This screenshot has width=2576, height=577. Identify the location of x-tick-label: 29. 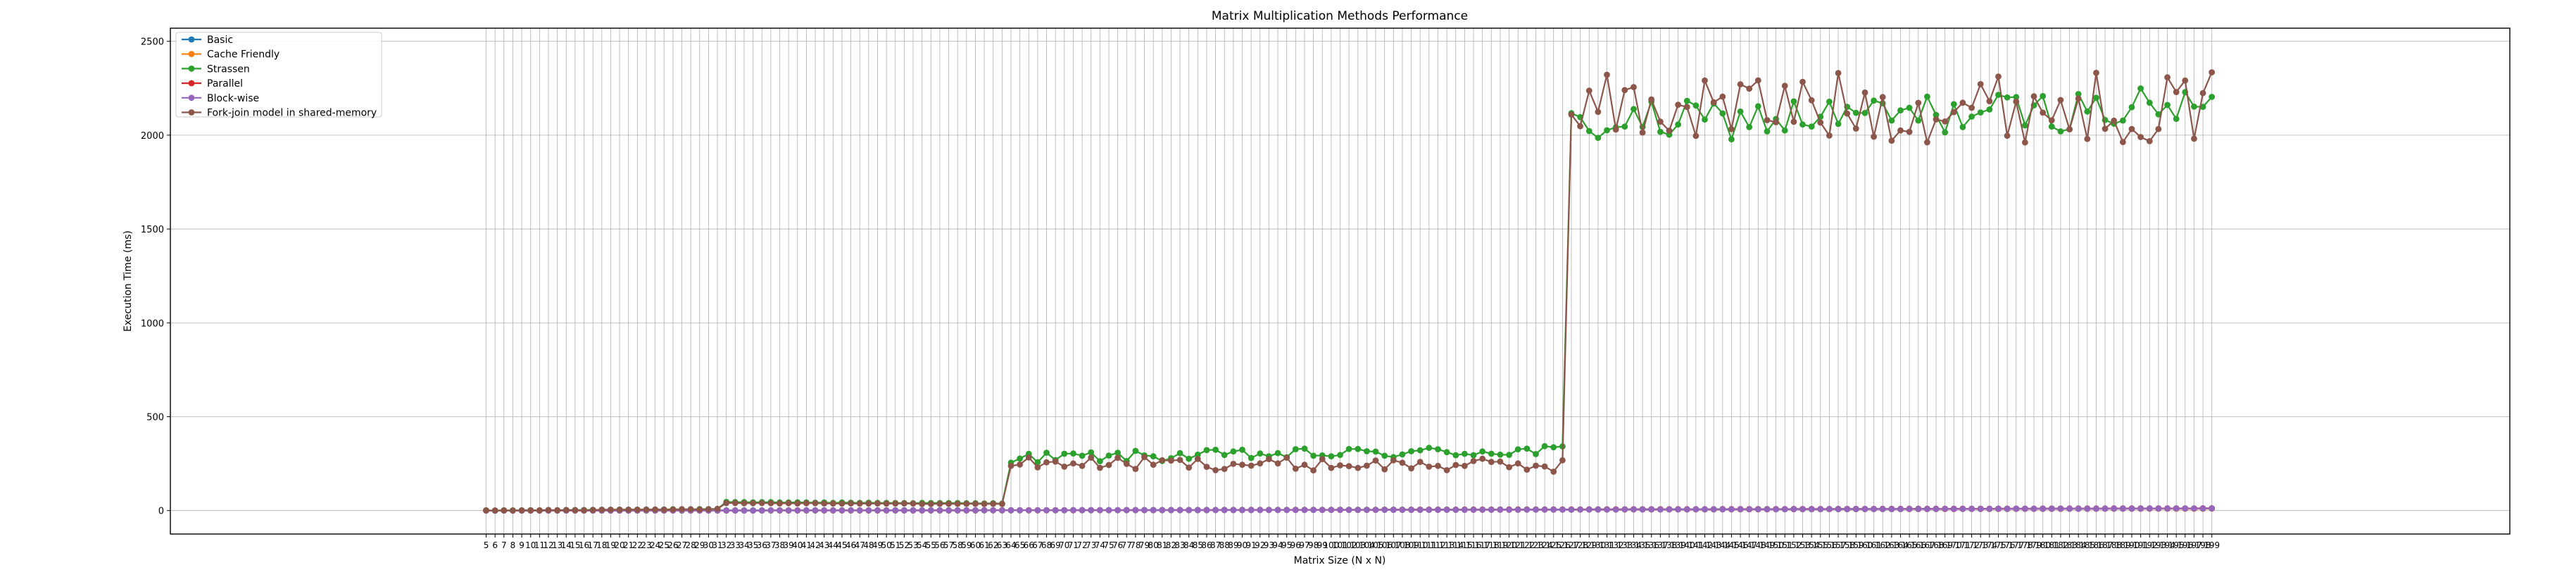
(700, 545).